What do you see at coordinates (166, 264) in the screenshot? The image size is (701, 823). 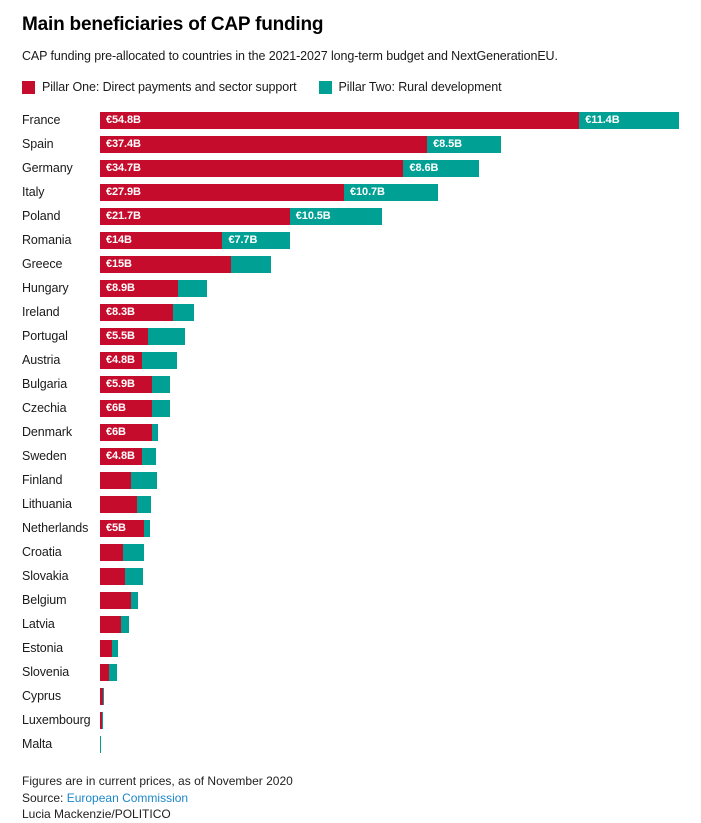 I see `pillar-one-bar: €15B` at bounding box center [166, 264].